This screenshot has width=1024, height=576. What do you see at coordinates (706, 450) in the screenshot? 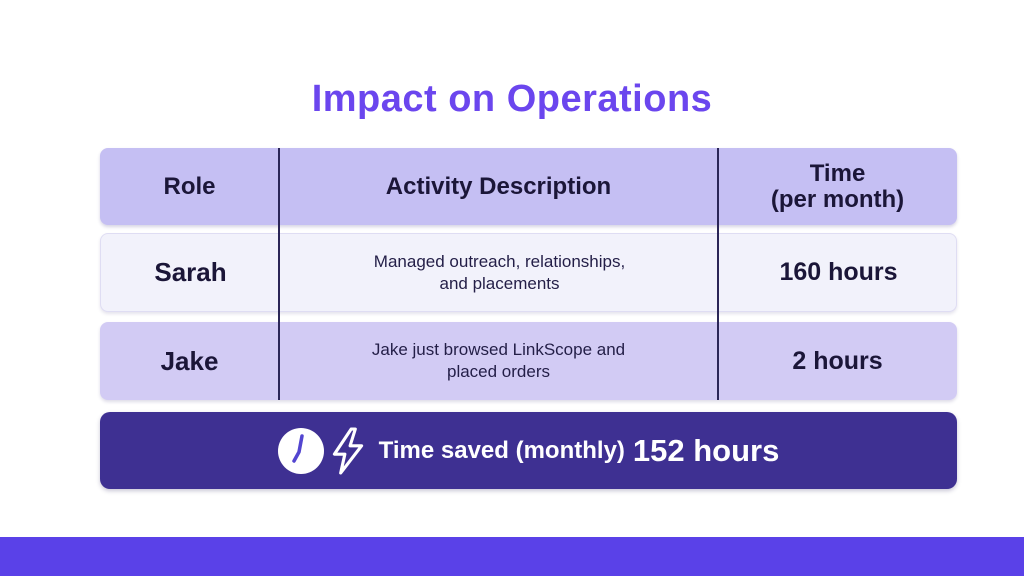
I see `summary-value: 152 hours` at bounding box center [706, 450].